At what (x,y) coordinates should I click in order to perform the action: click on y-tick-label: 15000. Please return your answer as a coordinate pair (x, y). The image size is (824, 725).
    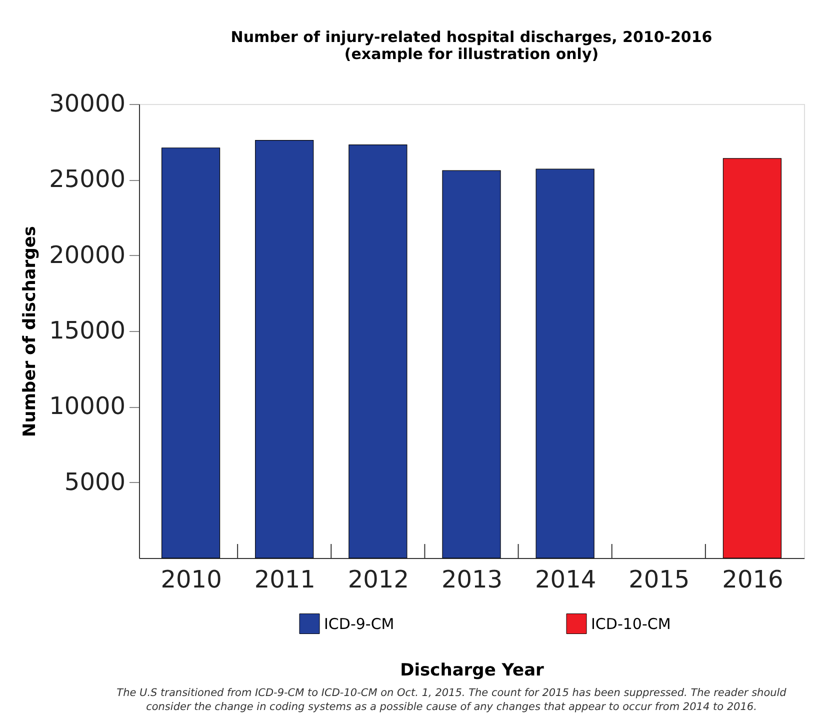
    Looking at the image, I should click on (87, 330).